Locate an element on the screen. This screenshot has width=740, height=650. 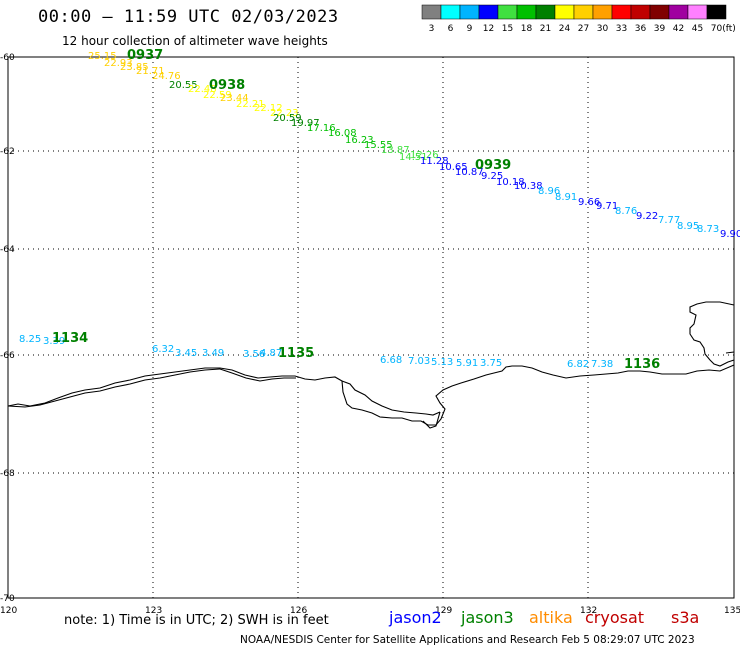
colorbar-tick-label: 36 is located at coordinates (641, 29).